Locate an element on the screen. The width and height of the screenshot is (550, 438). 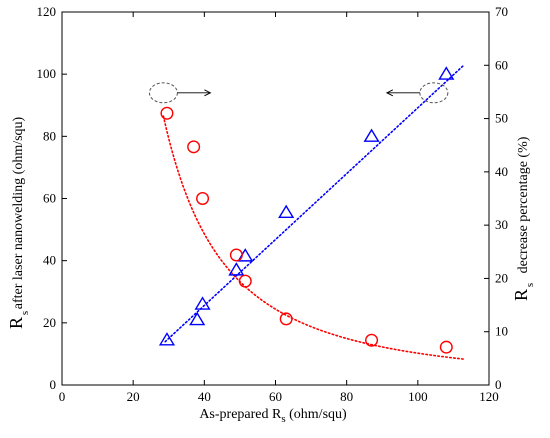
left-y-tick-label: 40 is located at coordinates (49, 260).